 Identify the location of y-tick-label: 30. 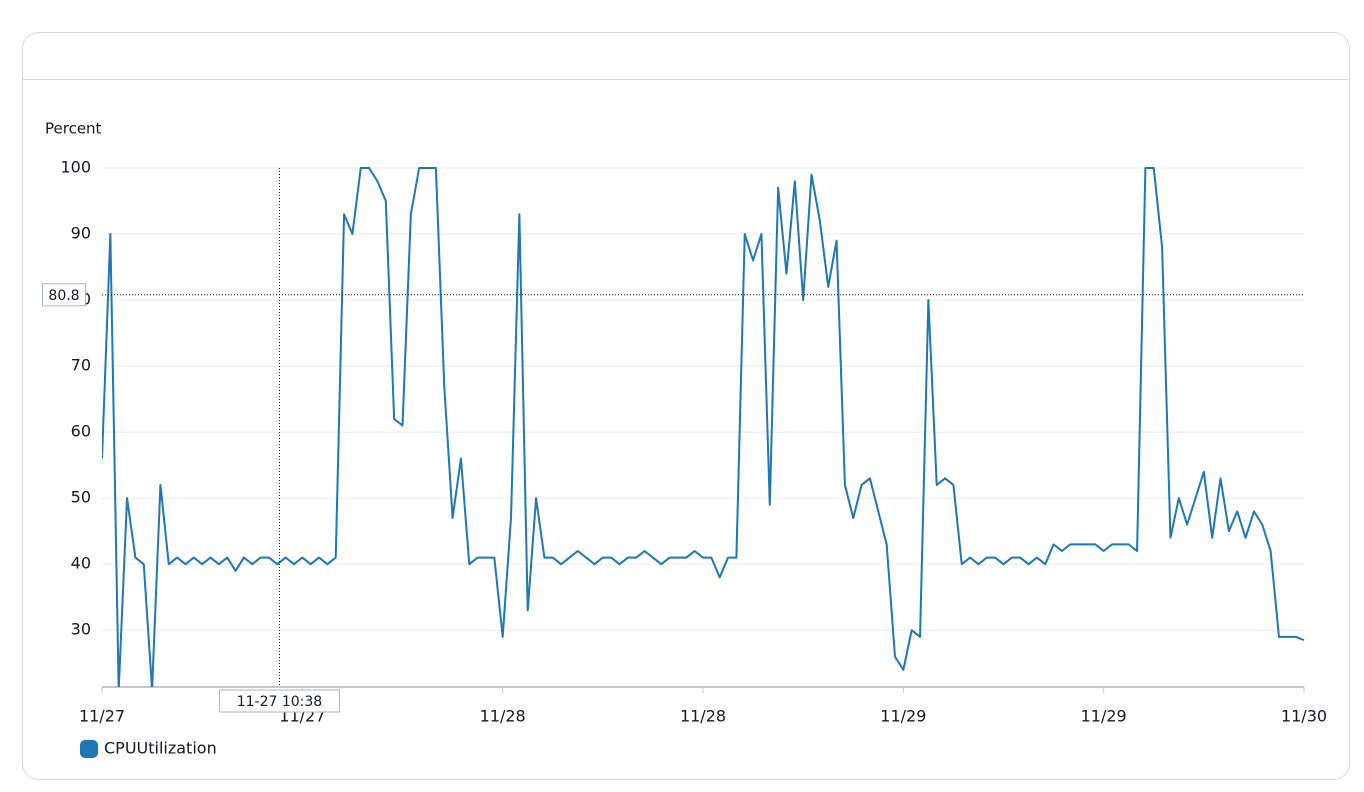
(81, 629).